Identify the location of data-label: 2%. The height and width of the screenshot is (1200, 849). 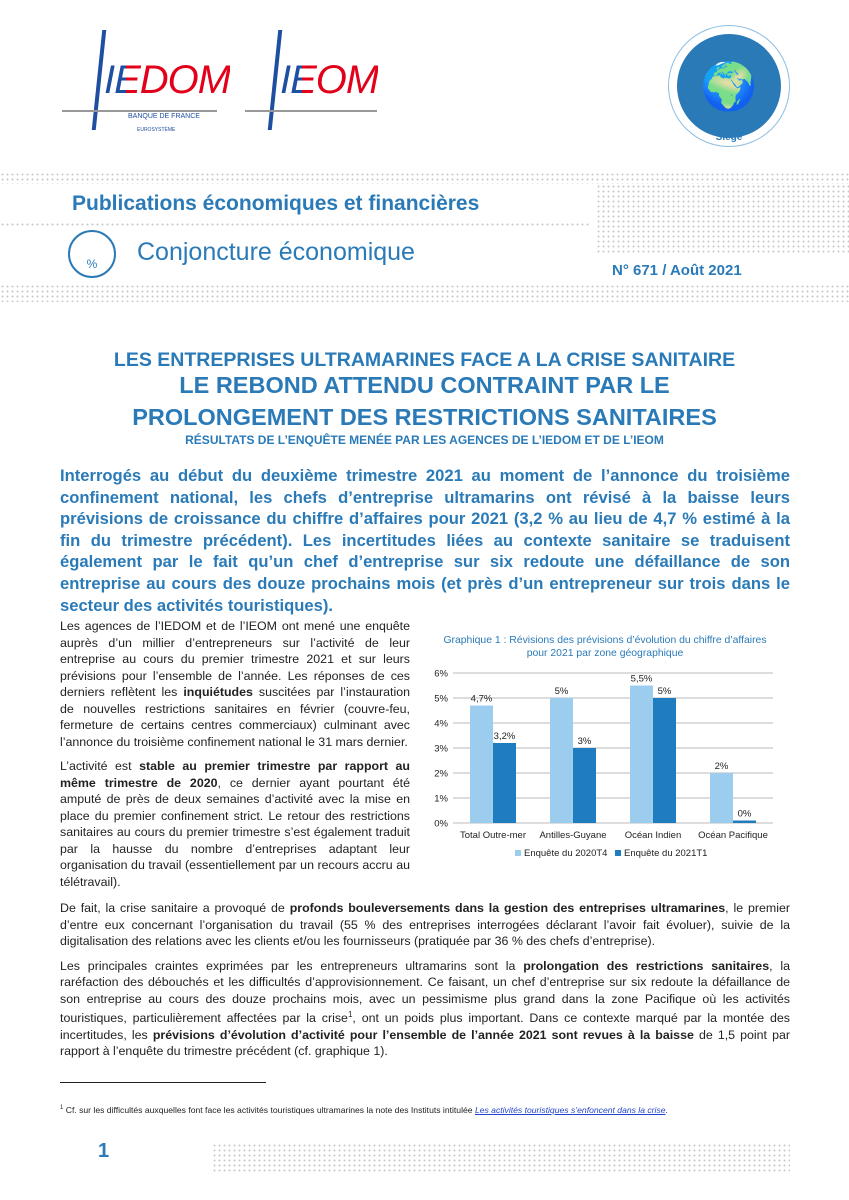
(722, 766).